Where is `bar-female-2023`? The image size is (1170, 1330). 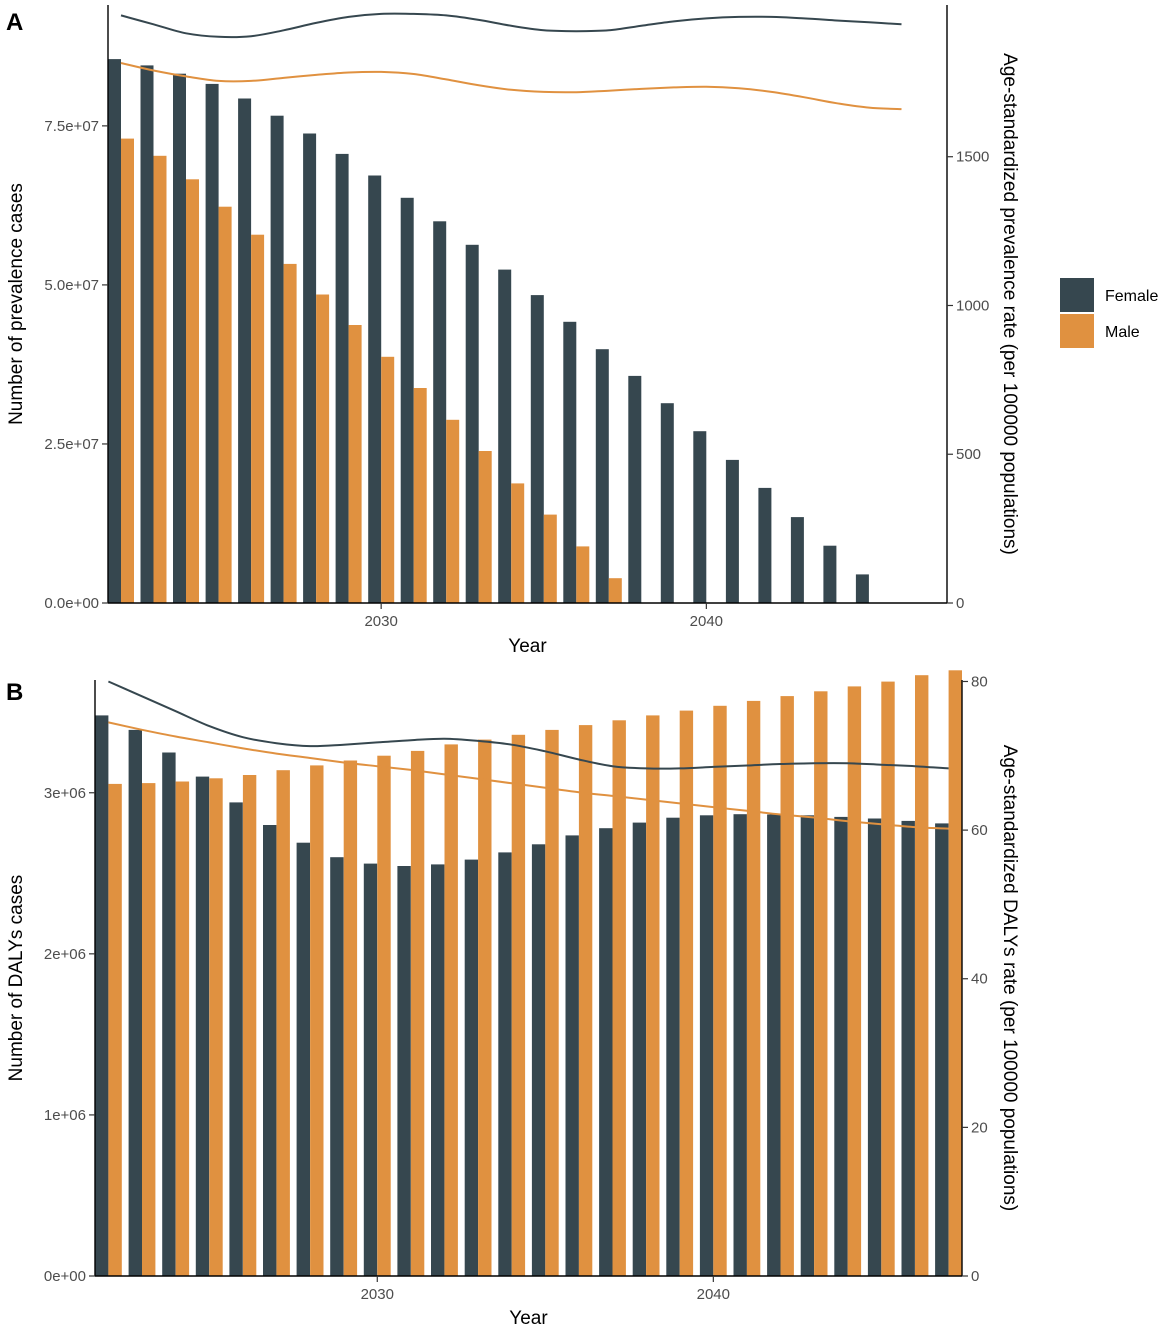 bar-female-2023 is located at coordinates (147, 334).